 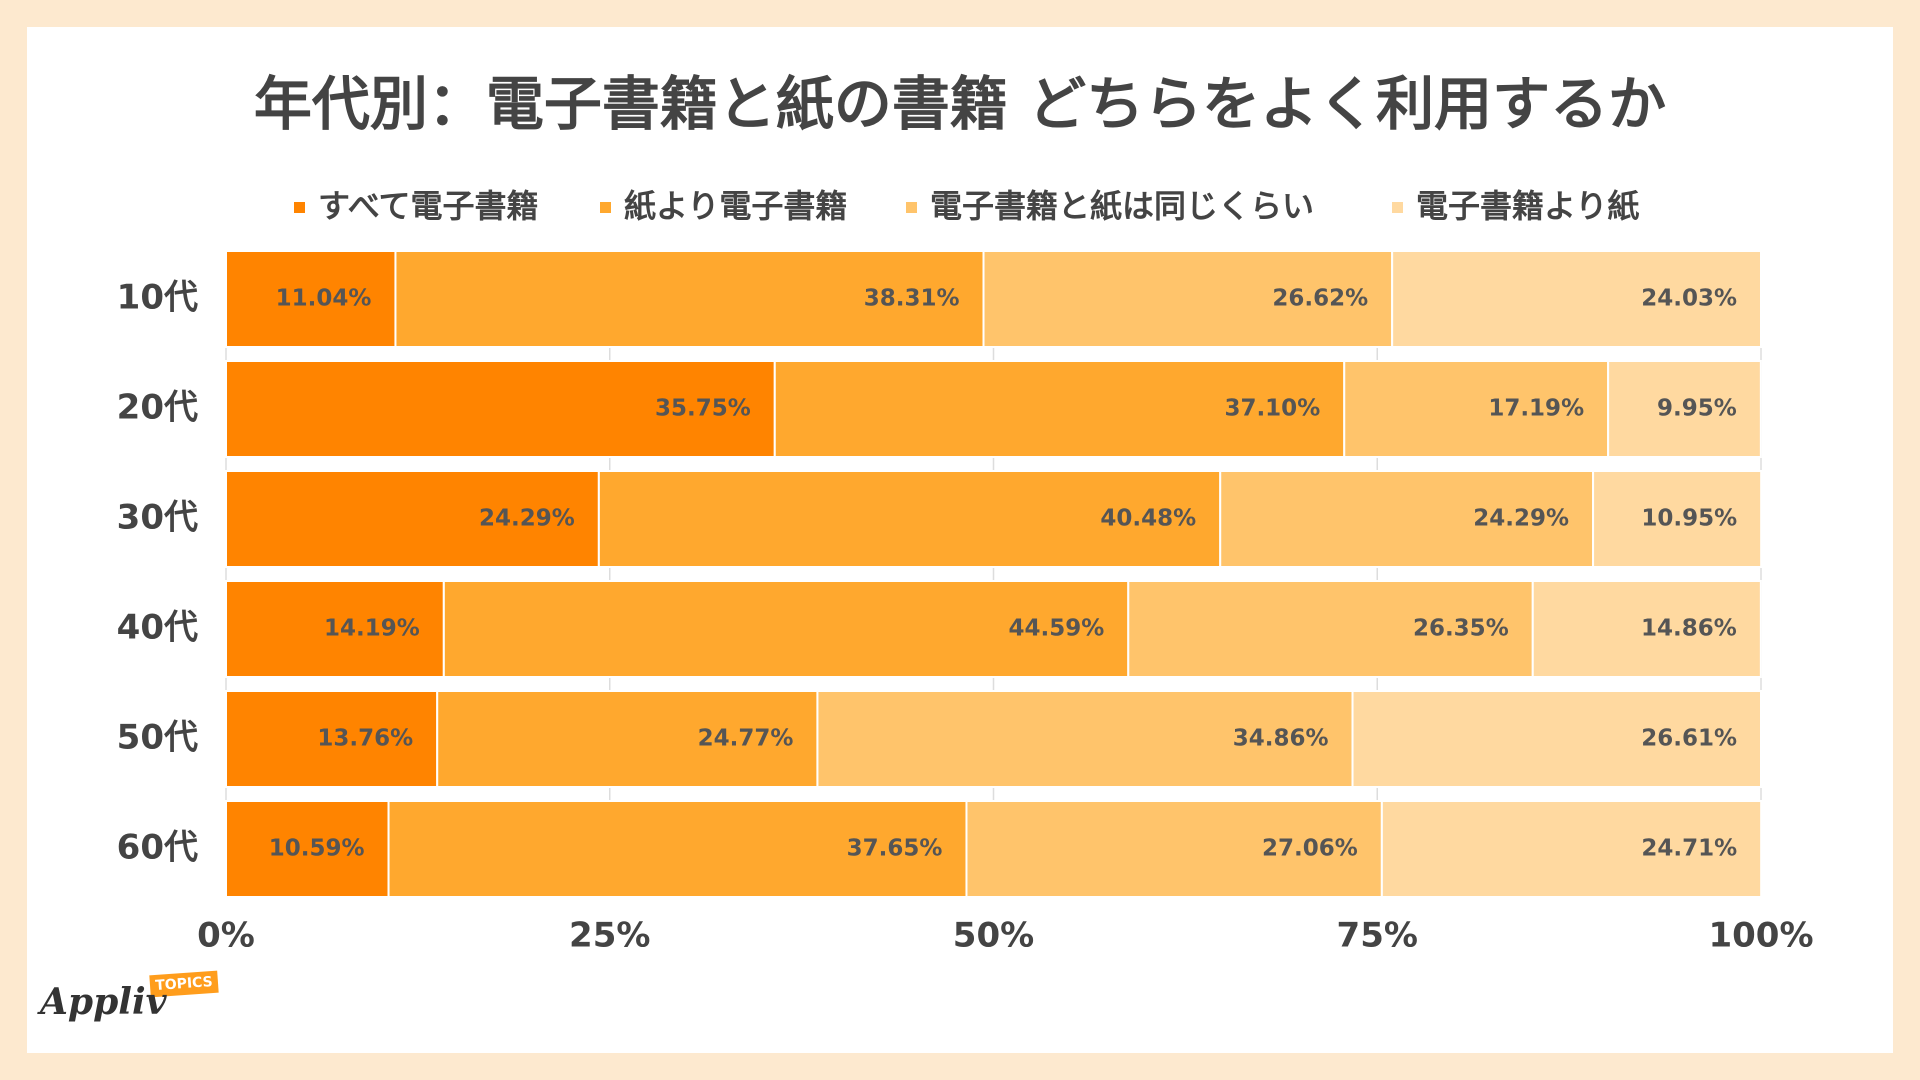 What do you see at coordinates (157, 298) in the screenshot?
I see `y-tick-label: 10代` at bounding box center [157, 298].